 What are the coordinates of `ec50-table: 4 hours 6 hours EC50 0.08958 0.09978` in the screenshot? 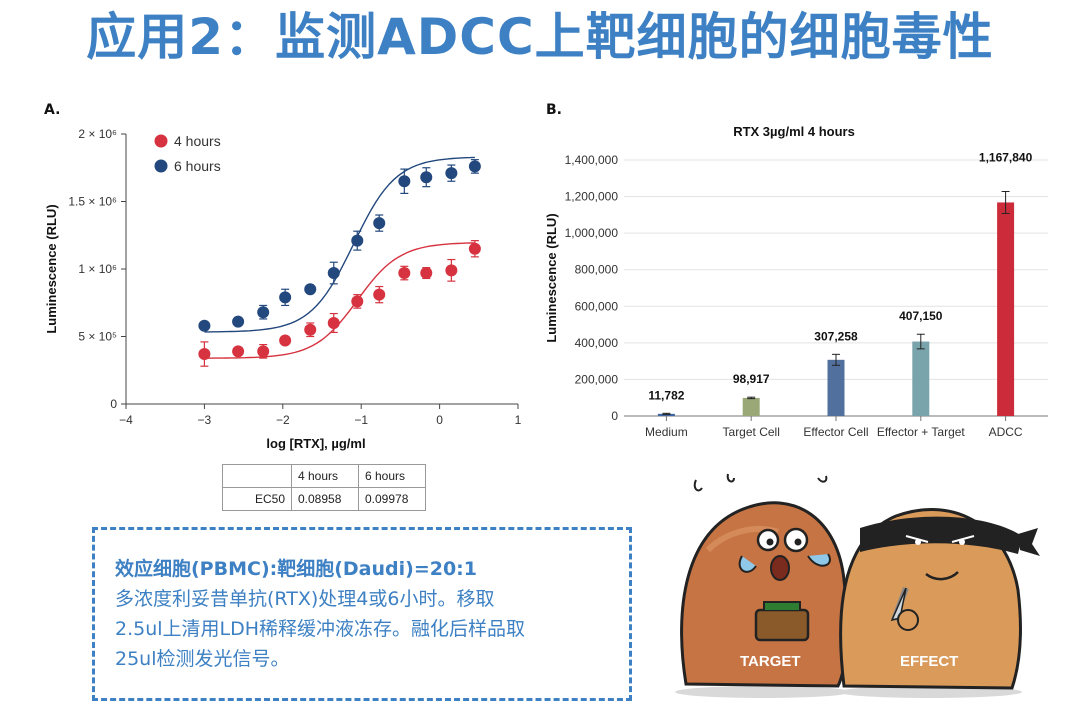 It's located at (324, 487).